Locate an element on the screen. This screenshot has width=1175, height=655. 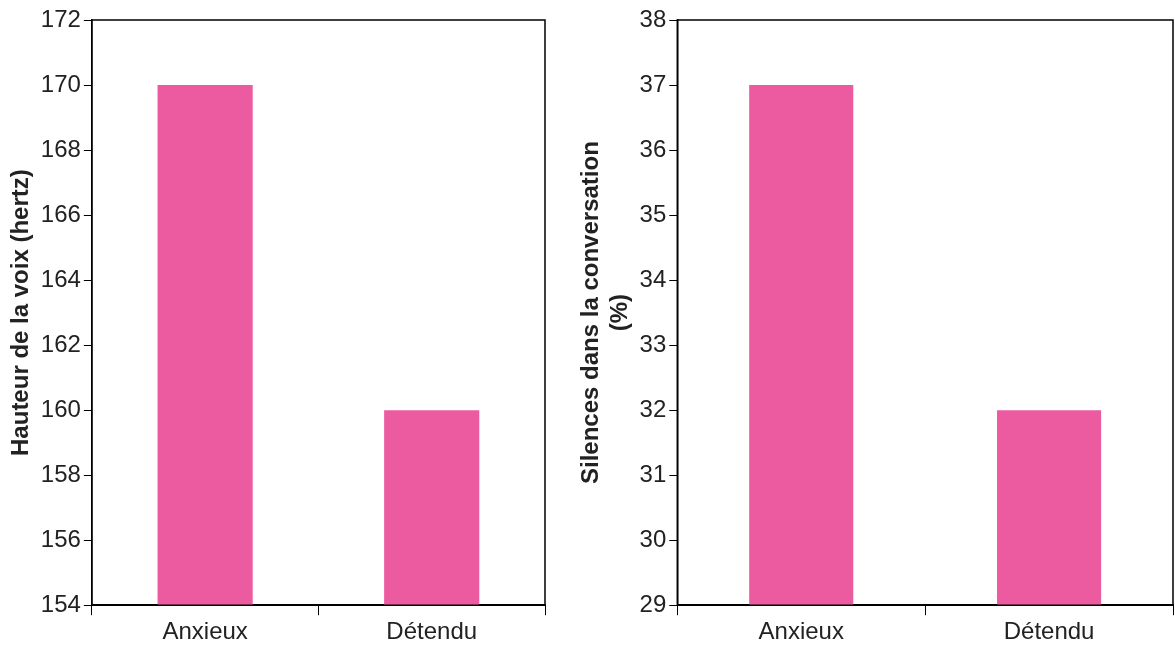
y-tick-label: 29 is located at coordinates (653, 603).